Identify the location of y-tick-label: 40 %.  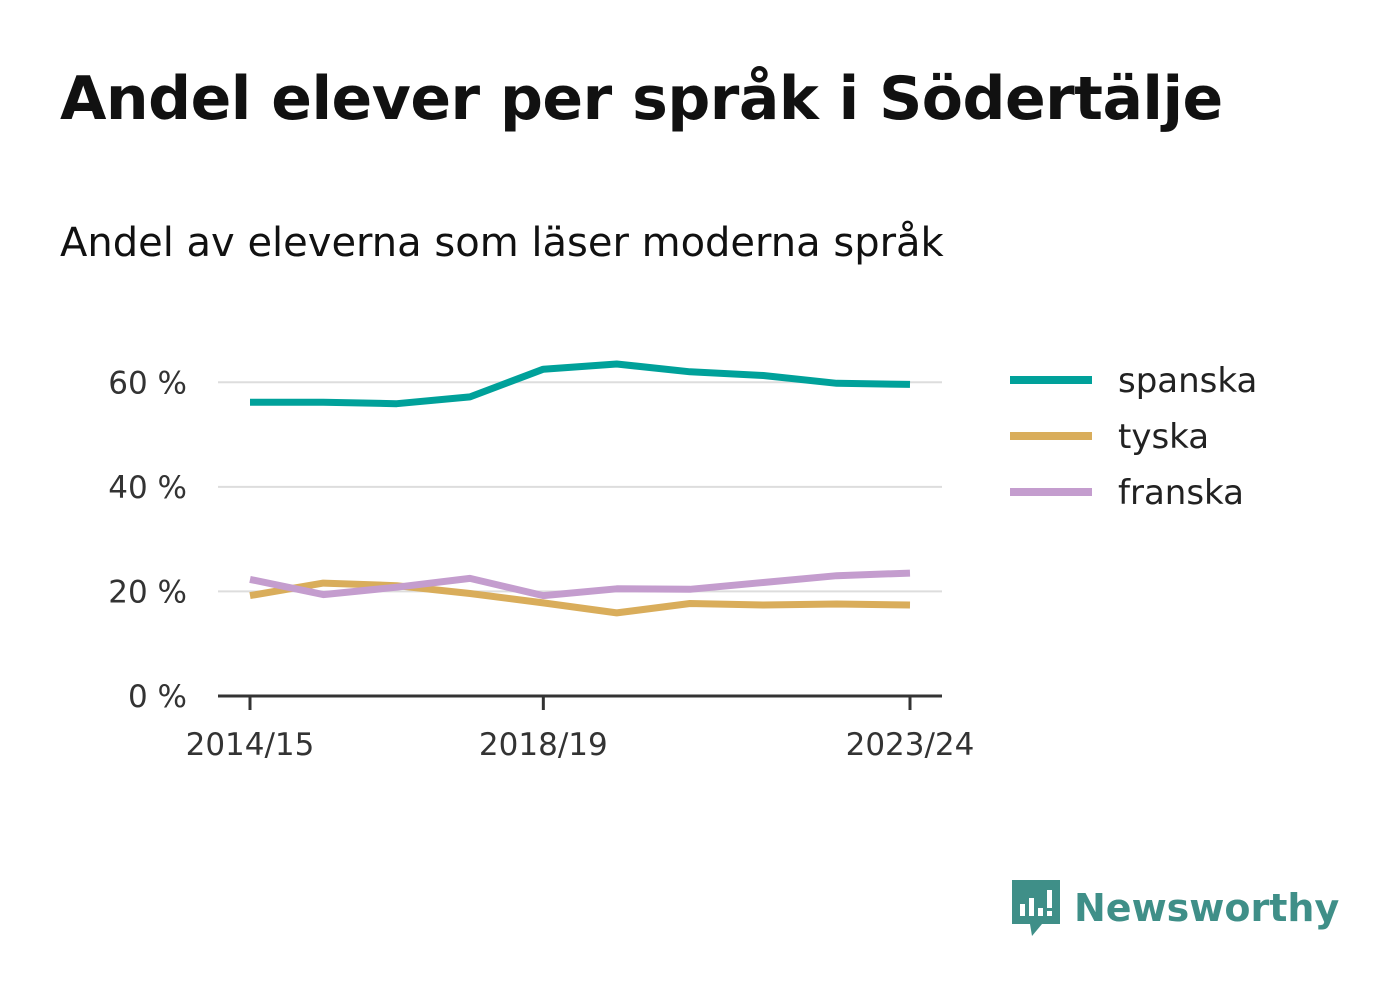
(147, 488).